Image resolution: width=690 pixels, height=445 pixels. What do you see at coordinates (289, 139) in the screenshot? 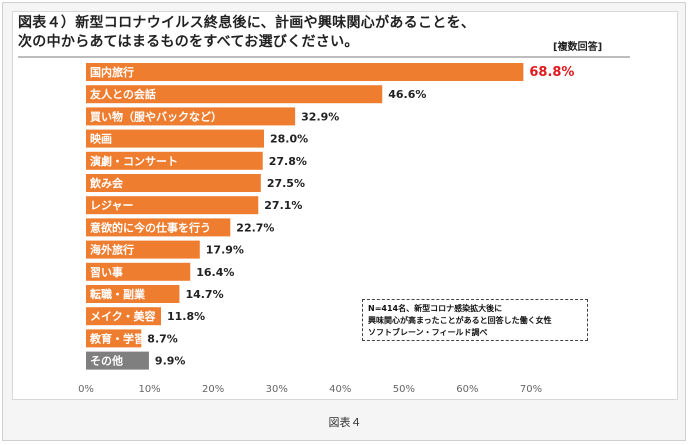
I see `value-label-3: 28.0%` at bounding box center [289, 139].